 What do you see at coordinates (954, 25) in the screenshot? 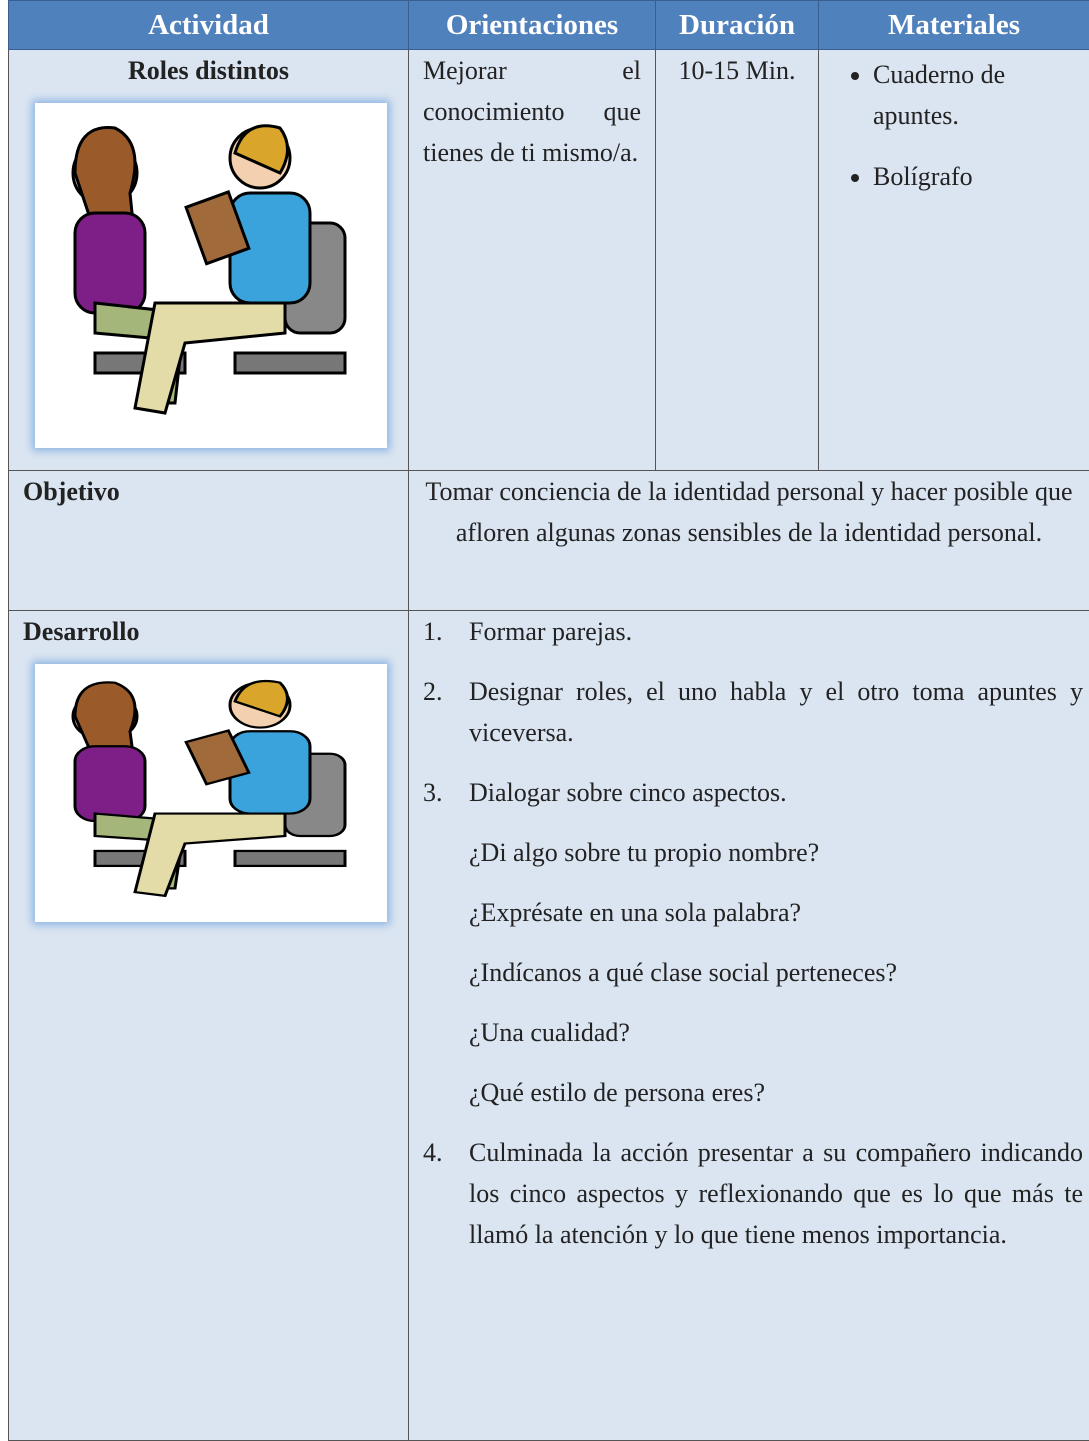
I see `header-cell: Materiales` at bounding box center [954, 25].